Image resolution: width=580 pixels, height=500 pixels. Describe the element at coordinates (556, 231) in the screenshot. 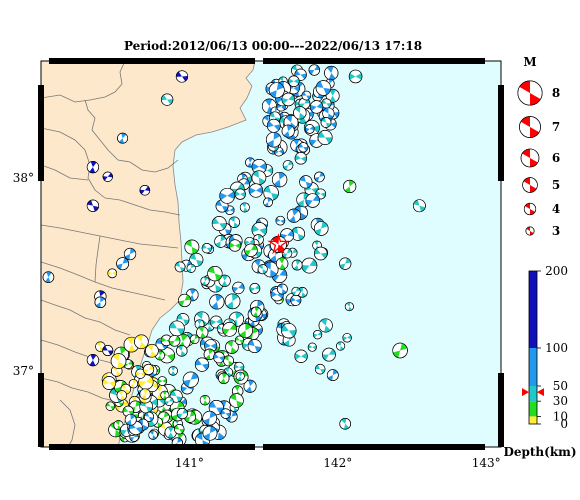

I see `magnitude-legend-label: 3` at that location.